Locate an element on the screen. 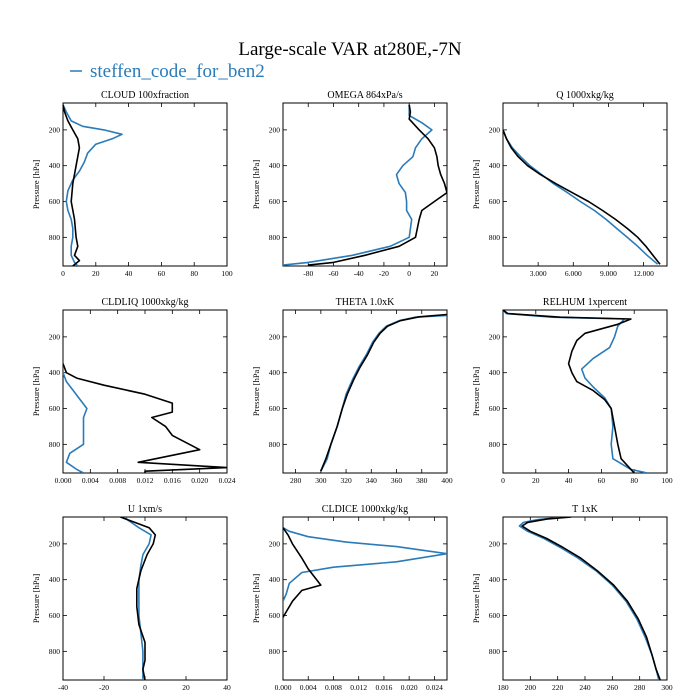 The image size is (700, 700). x-tick-label: 280 is located at coordinates (640, 687).